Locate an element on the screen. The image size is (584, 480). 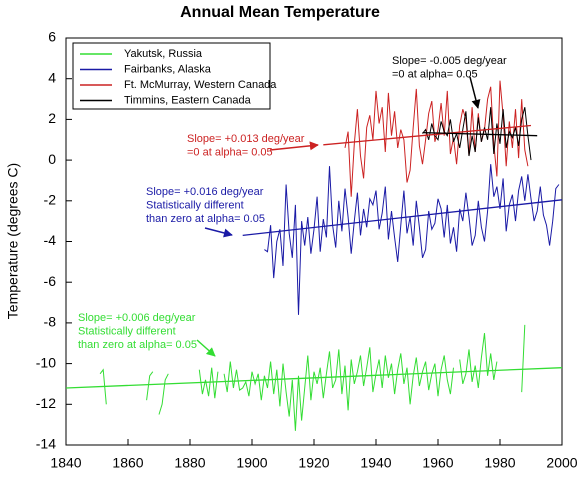
x-tick-label: 1980 is located at coordinates (499, 463).